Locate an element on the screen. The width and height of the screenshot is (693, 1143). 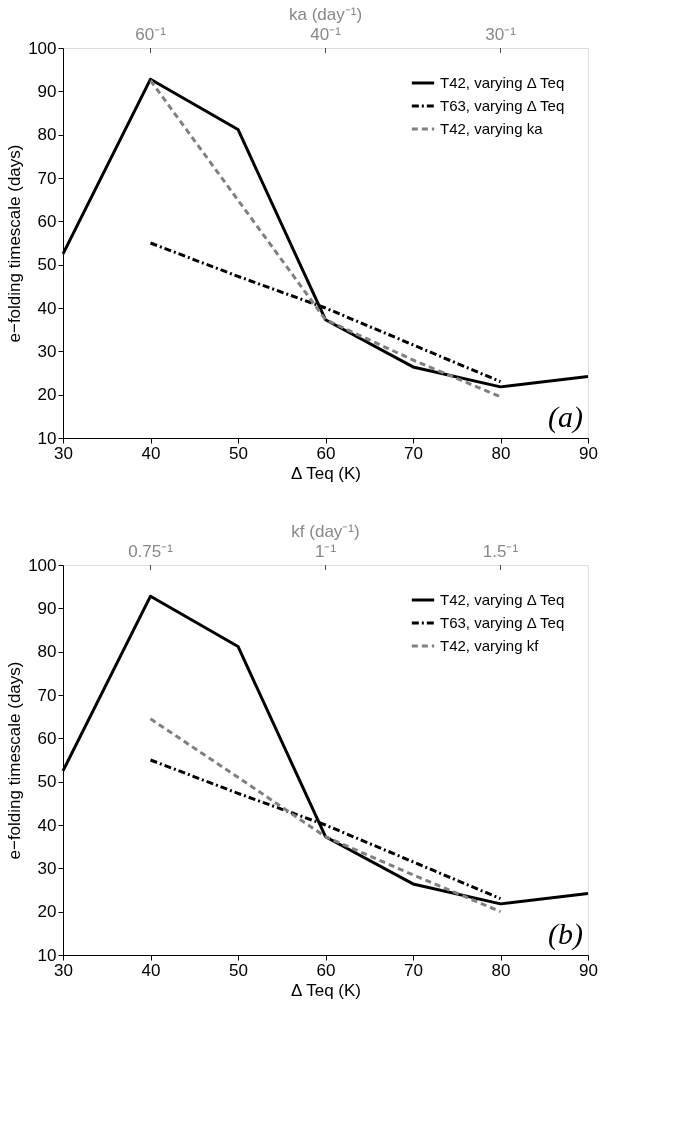
text: 0.75⁻¹ is located at coordinates (151, 551).